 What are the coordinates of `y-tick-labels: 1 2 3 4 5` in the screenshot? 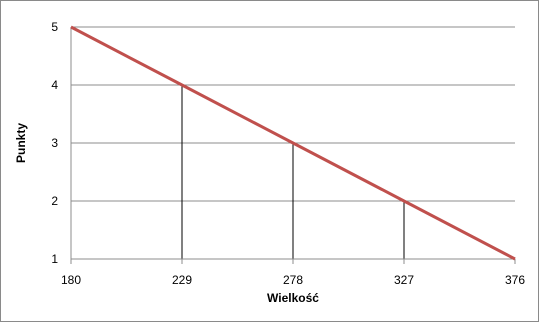 It's located at (54, 143).